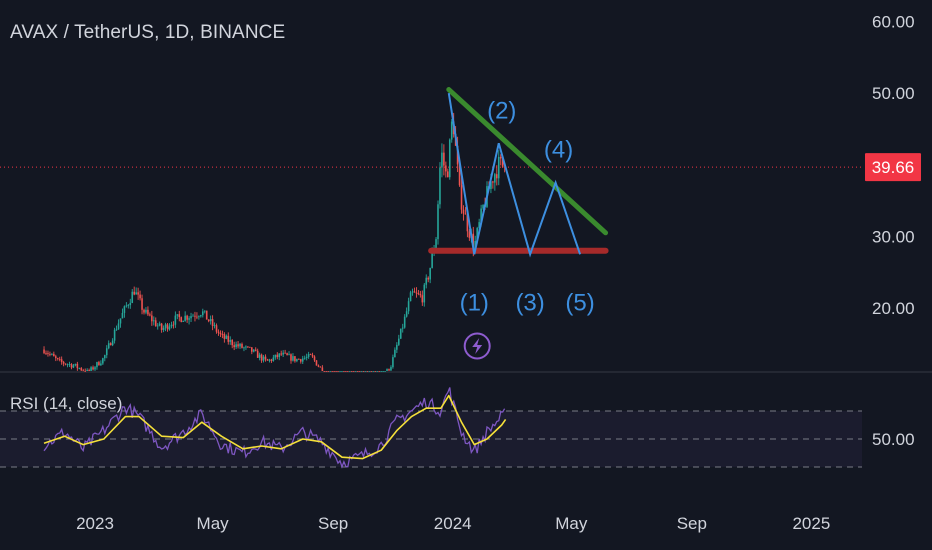  Describe the element at coordinates (893, 22) in the screenshot. I see `price-tick-label: 60.00` at that location.